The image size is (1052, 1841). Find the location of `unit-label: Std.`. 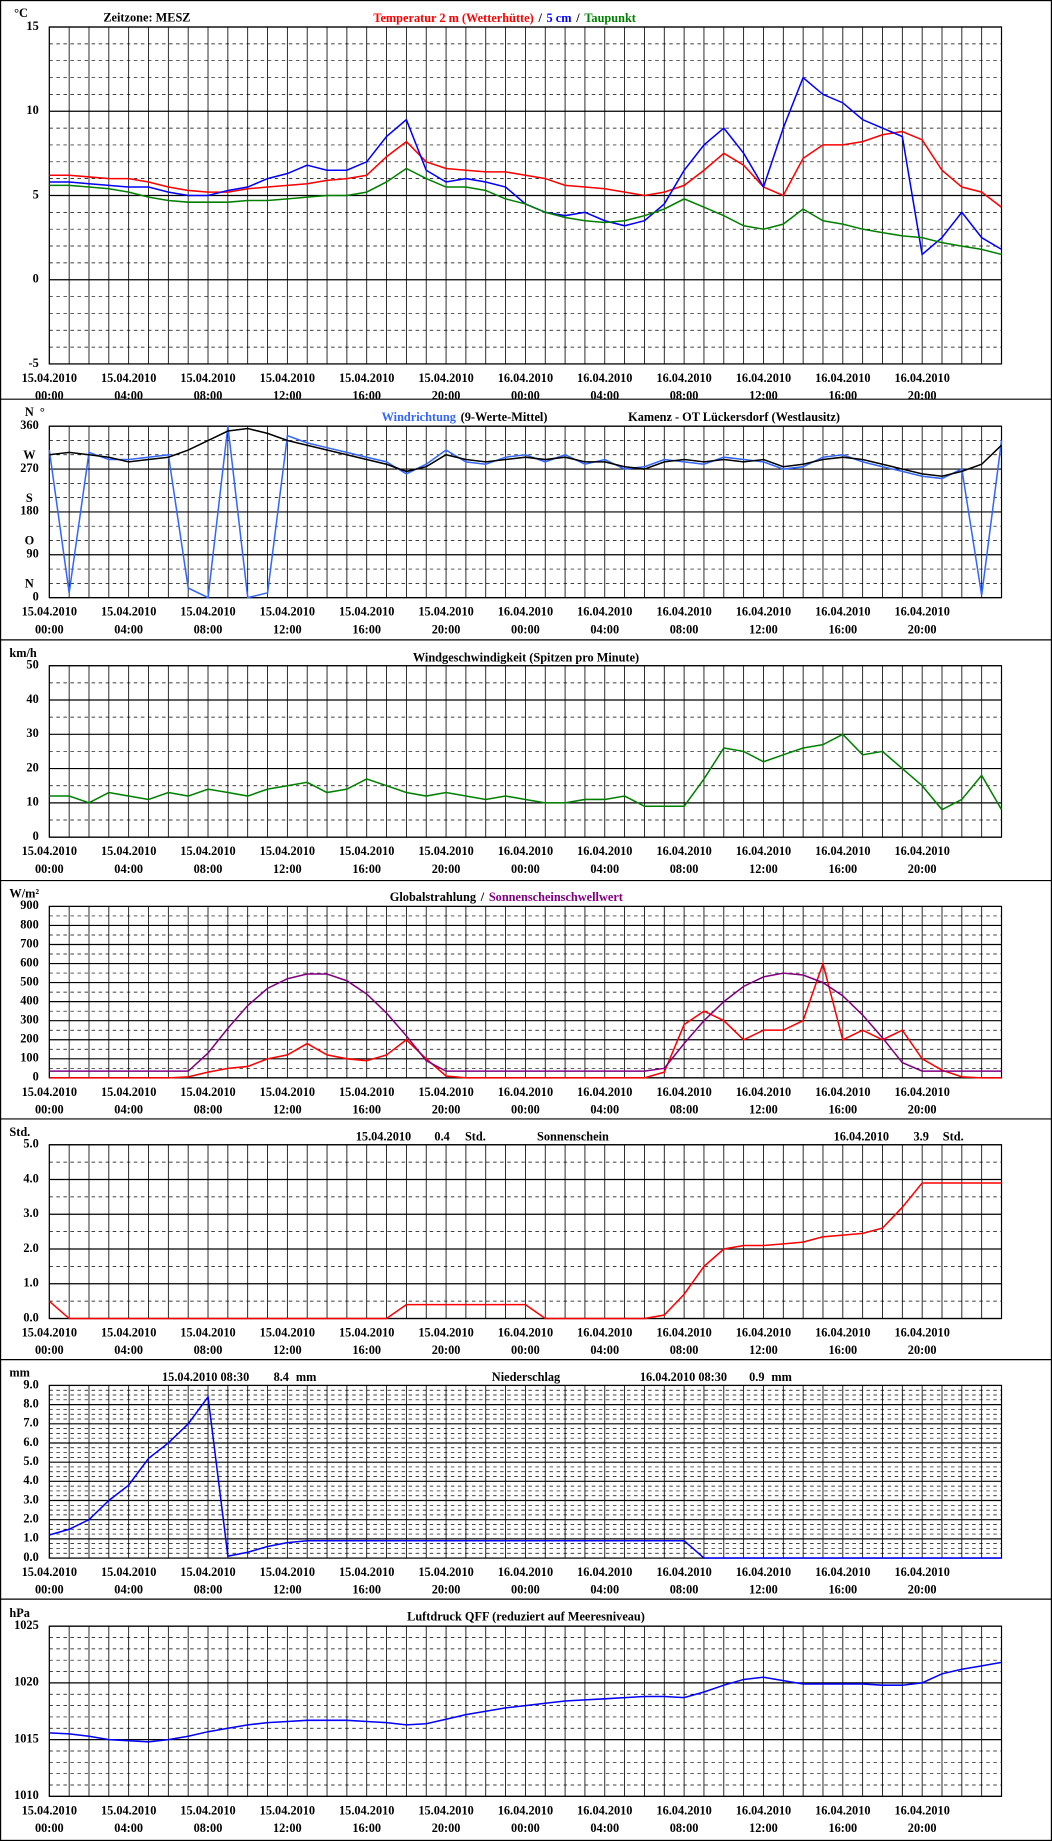

unit-label: Std. is located at coordinates (19, 1132).